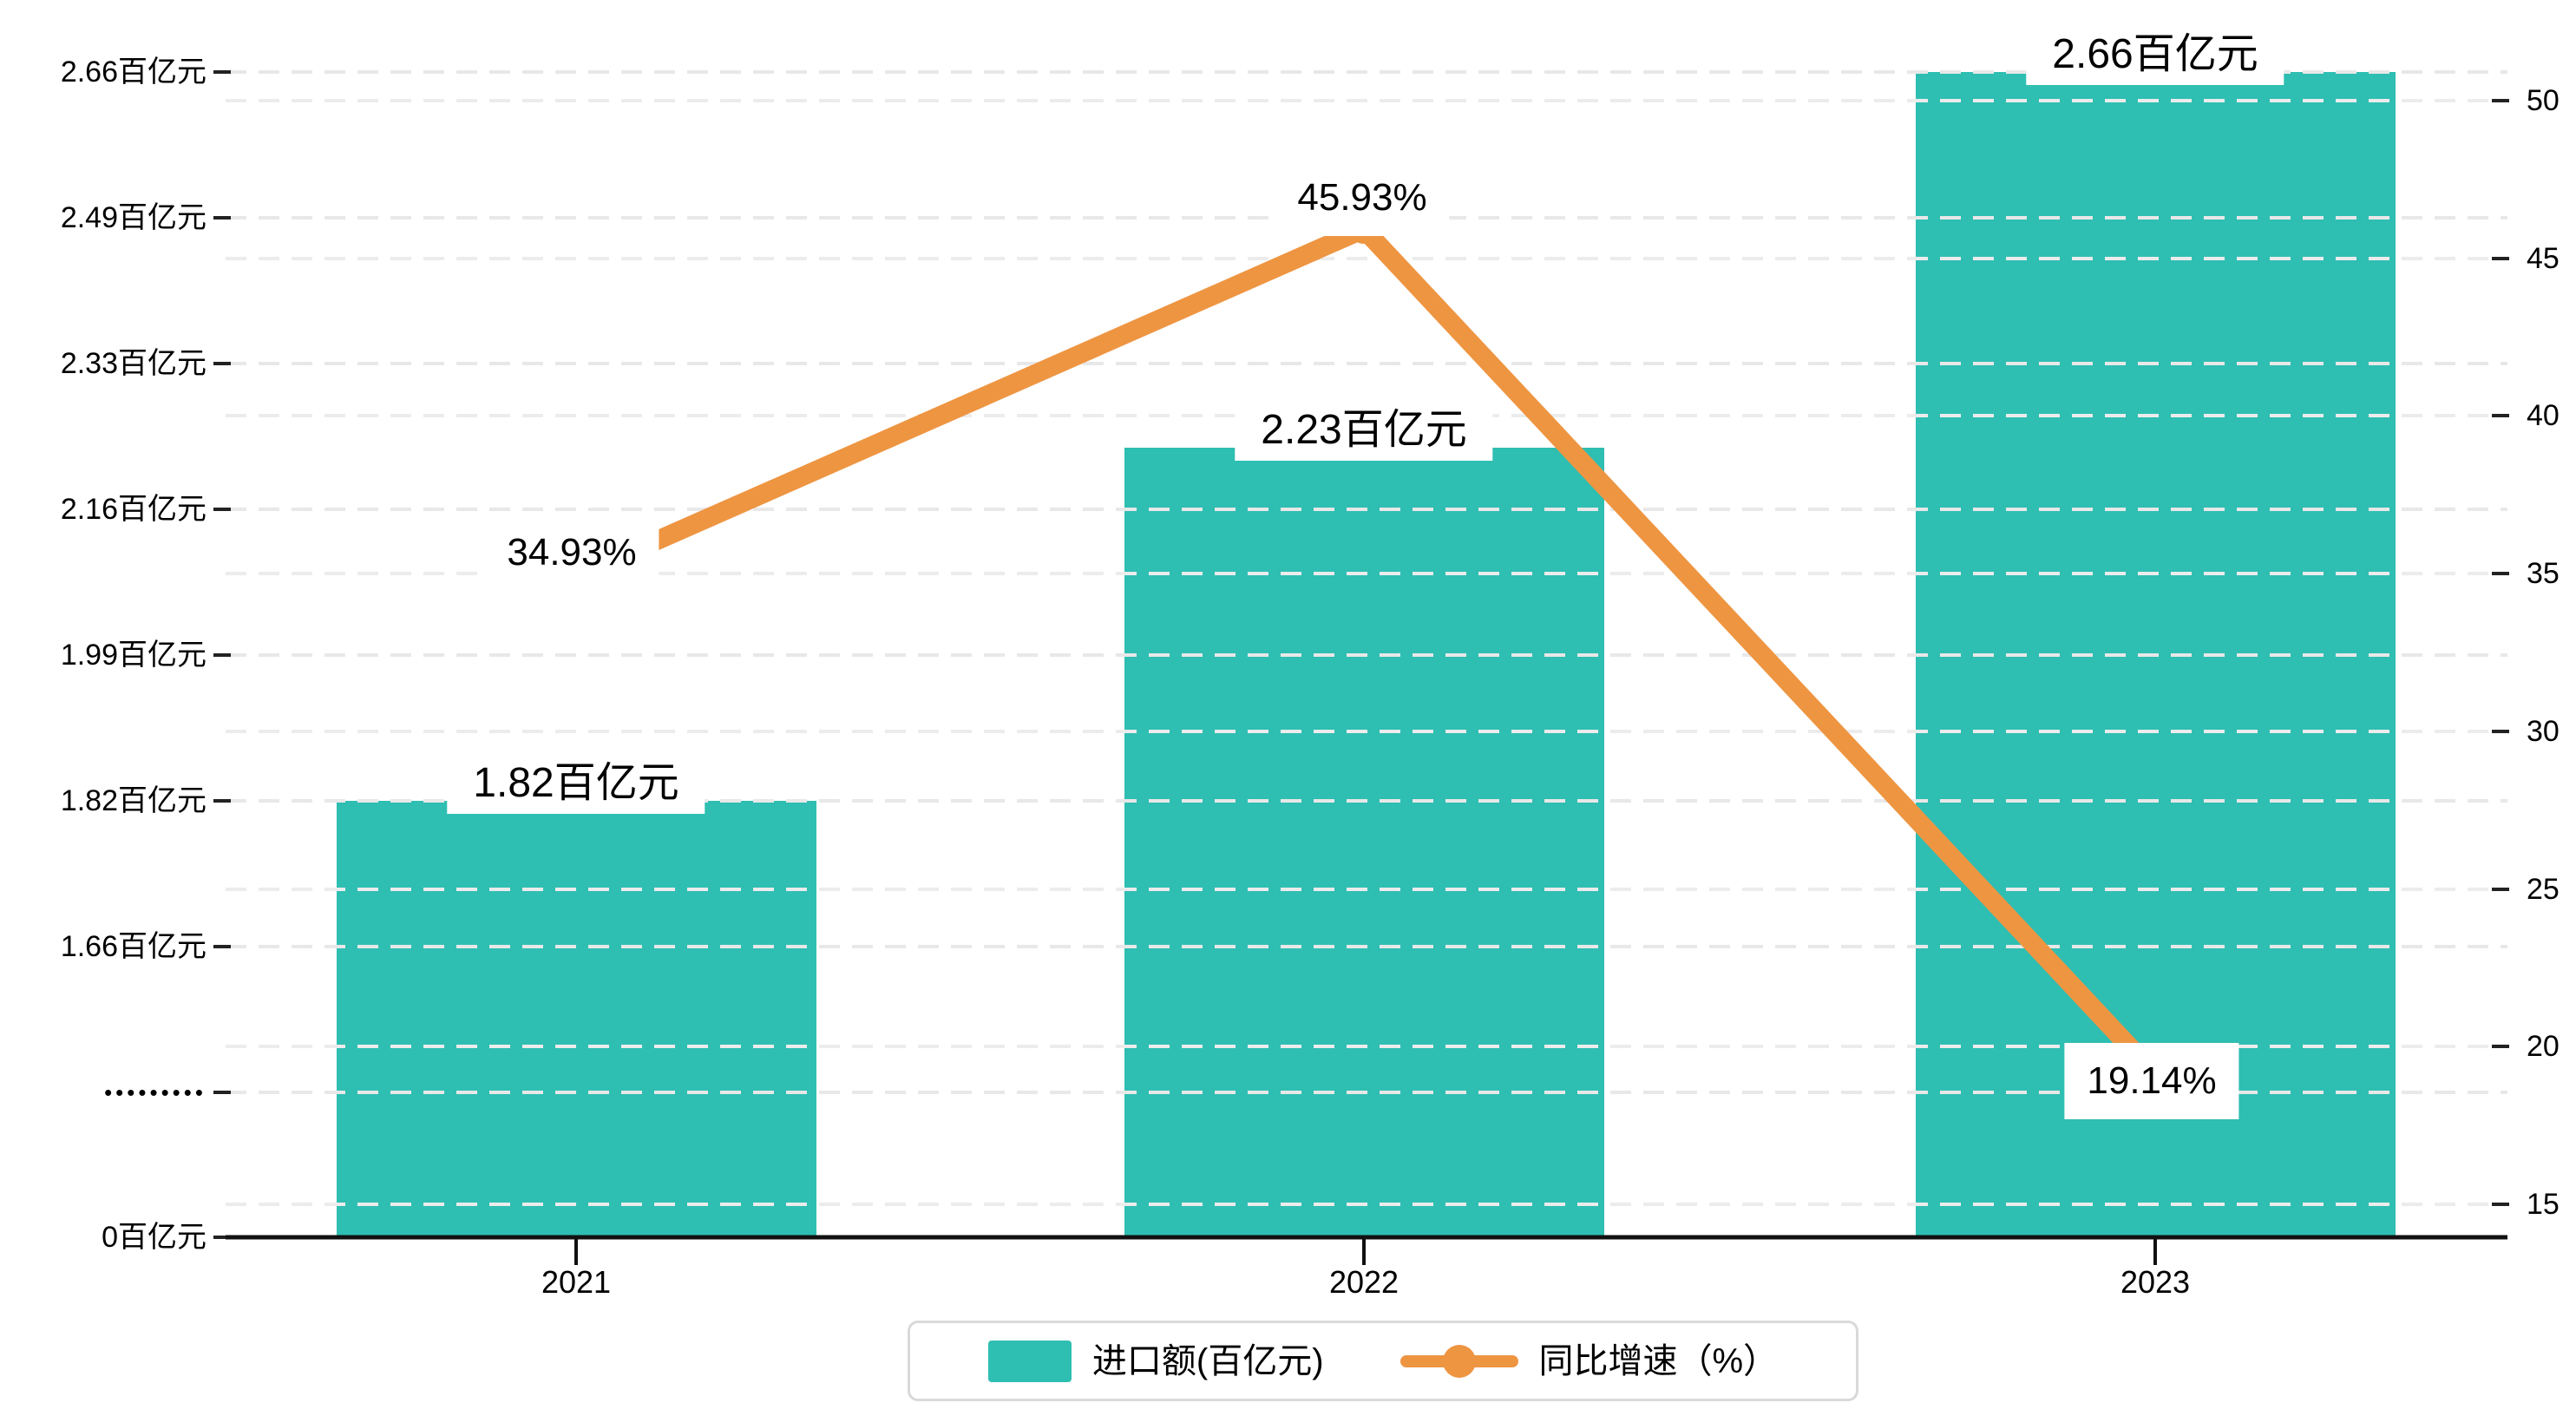  Describe the element at coordinates (2543, 732) in the screenshot. I see `right-axis-tick-label: 30` at that location.